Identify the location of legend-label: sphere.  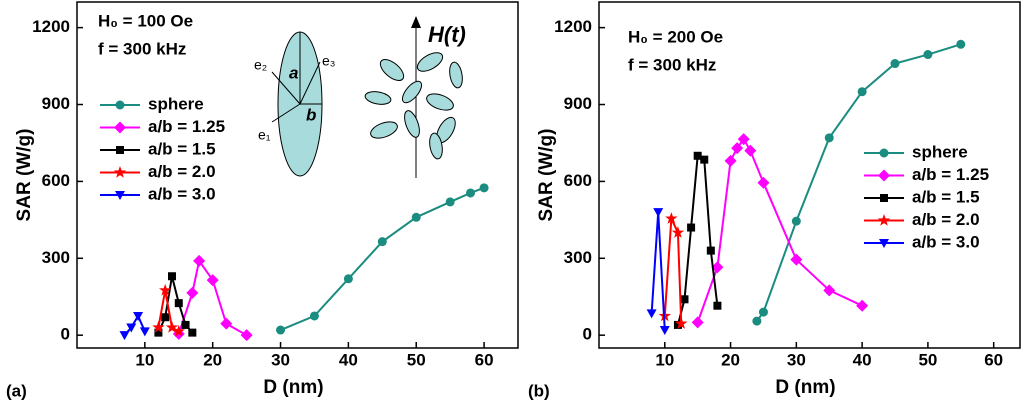
(940, 151).